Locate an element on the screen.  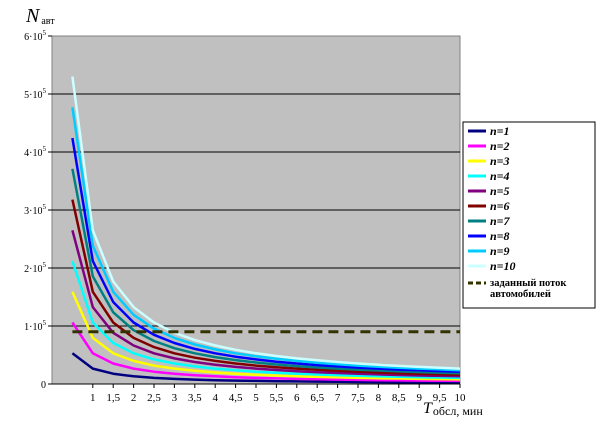
legend-box is located at coordinates (529, 215).